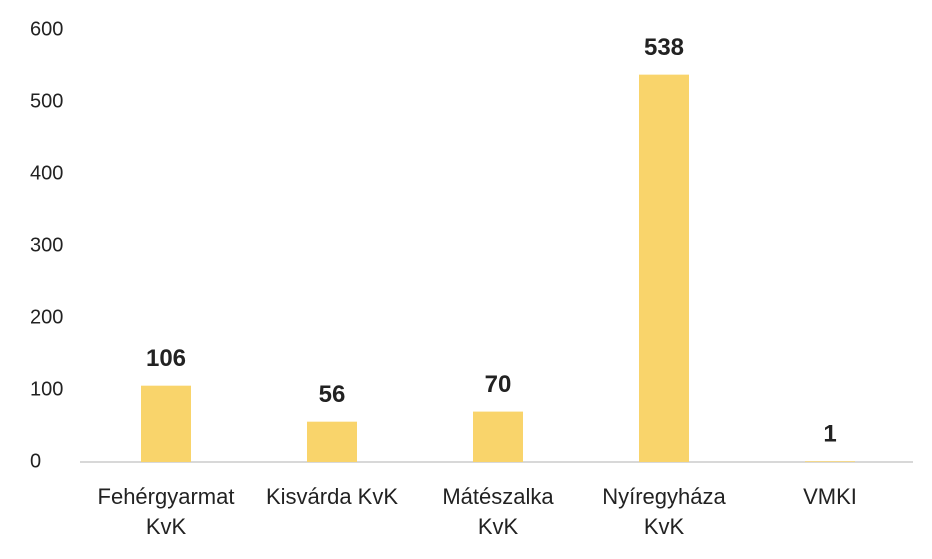 This screenshot has width=932, height=559. I want to click on value-label: 70, so click(498, 384).